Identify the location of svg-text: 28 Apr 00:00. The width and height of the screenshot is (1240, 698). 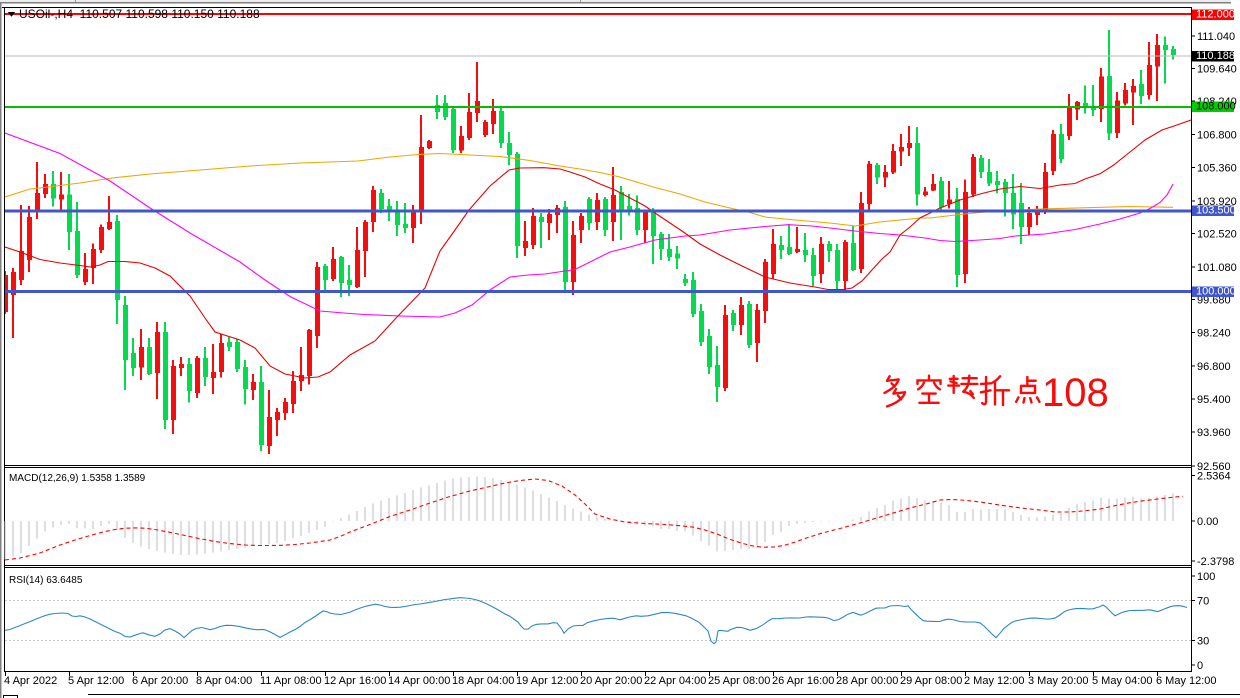
(867, 681).